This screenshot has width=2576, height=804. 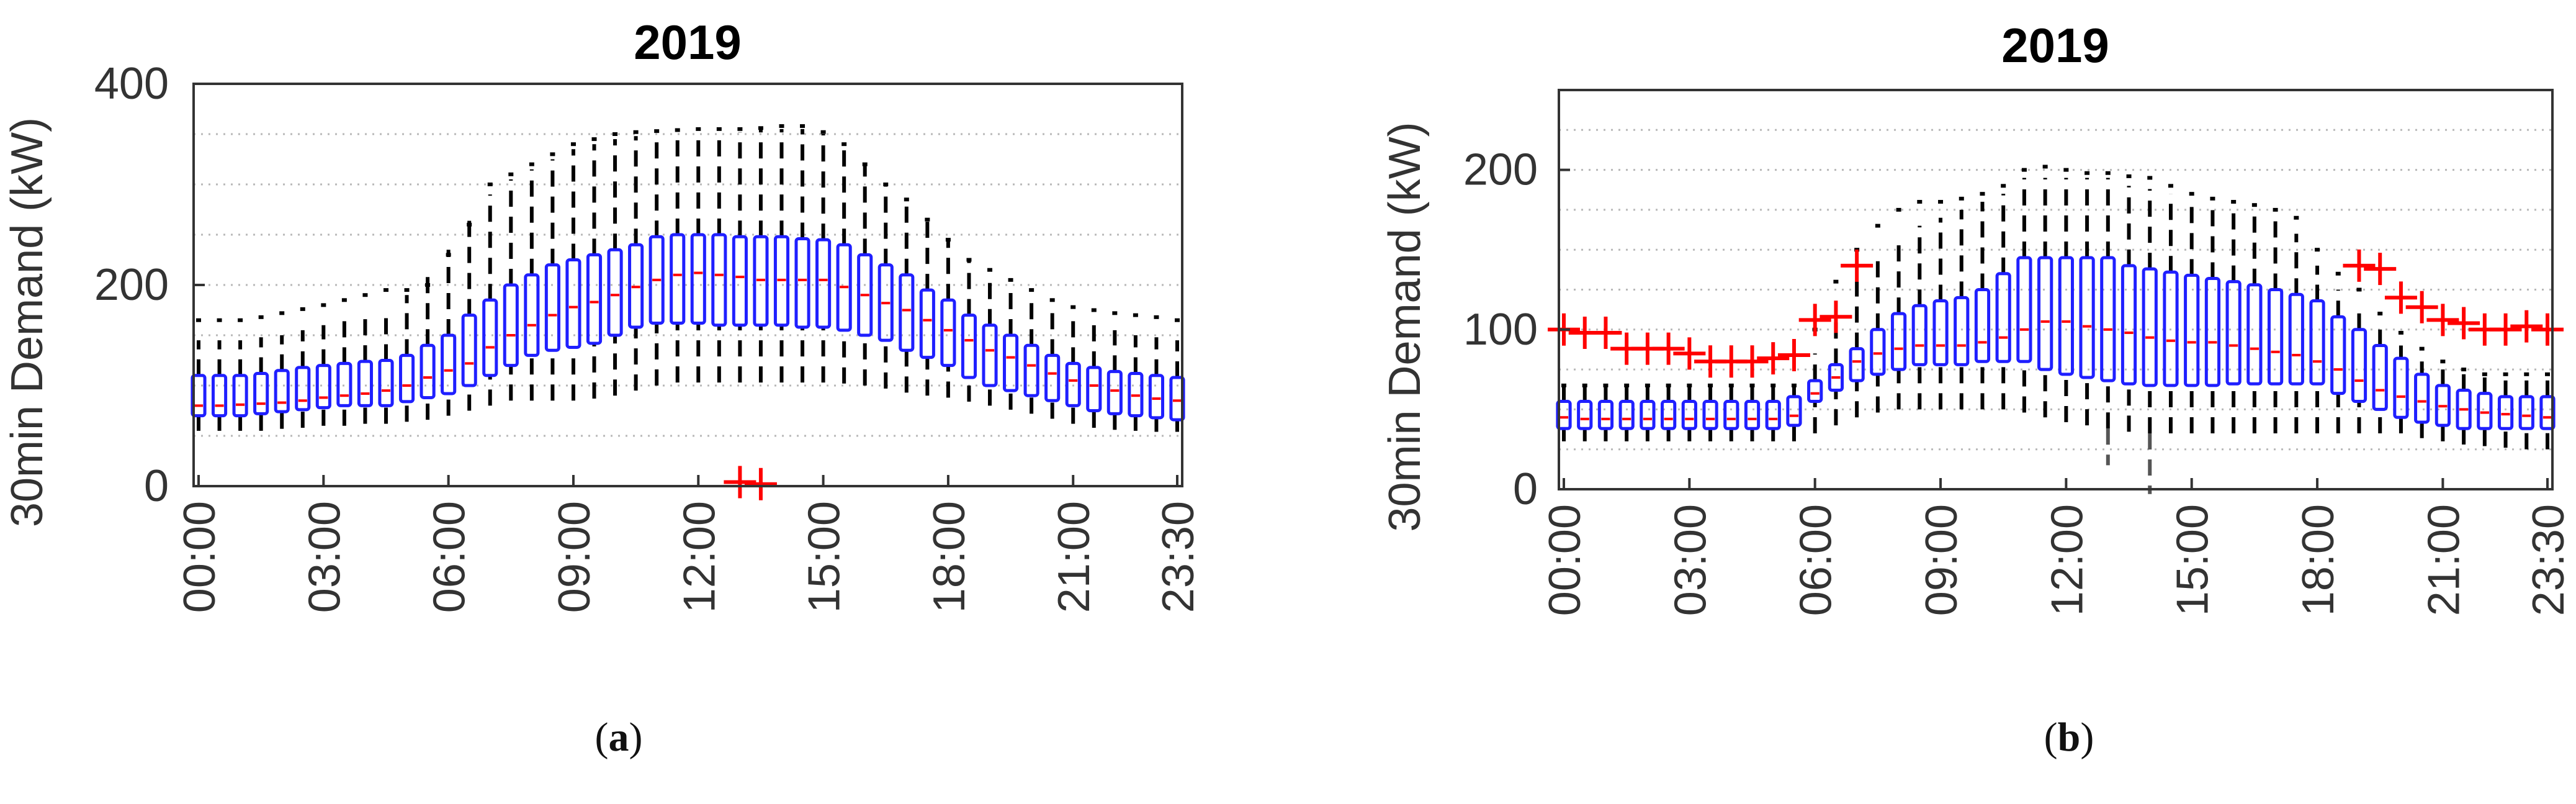 I want to click on y-tick-label: 400, so click(x=131, y=84).